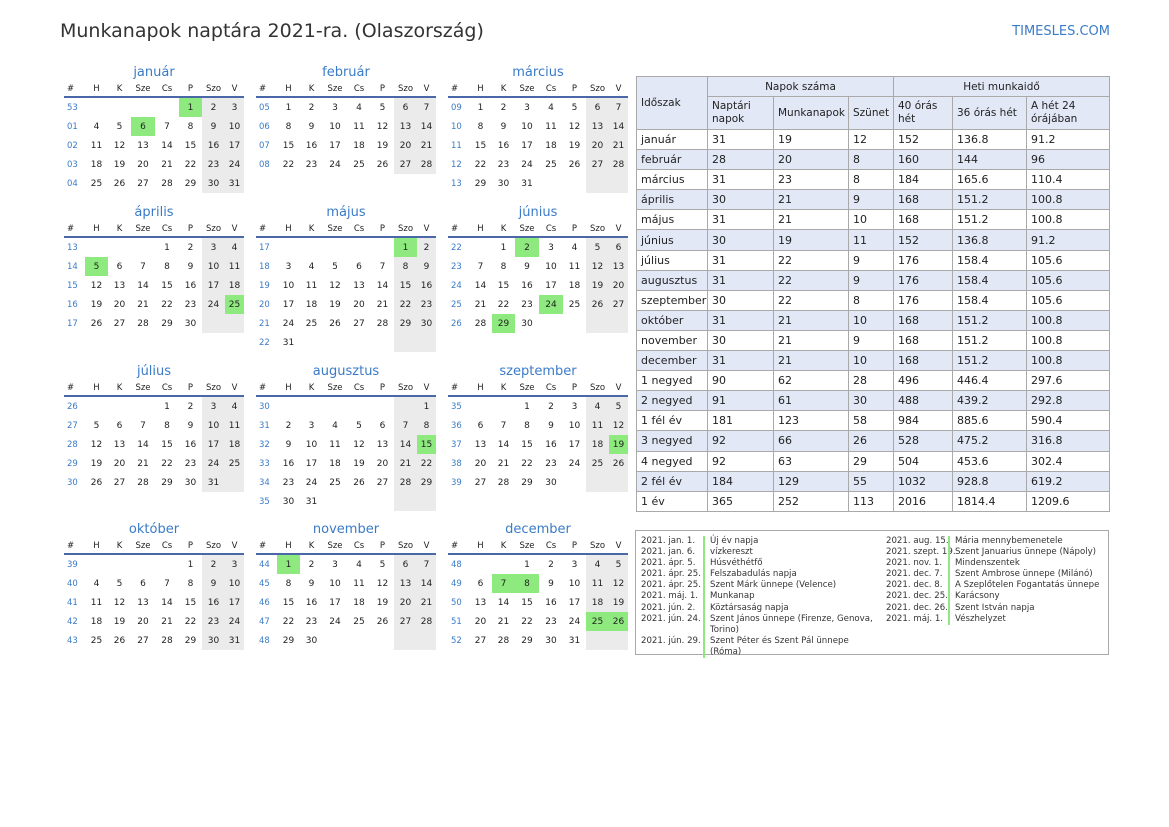 This screenshot has width=1169, height=827. I want to click on stats-cell: 8, so click(871, 180).